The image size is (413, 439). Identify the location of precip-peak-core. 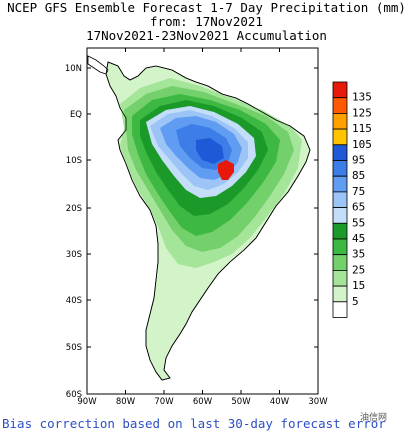
(226, 170).